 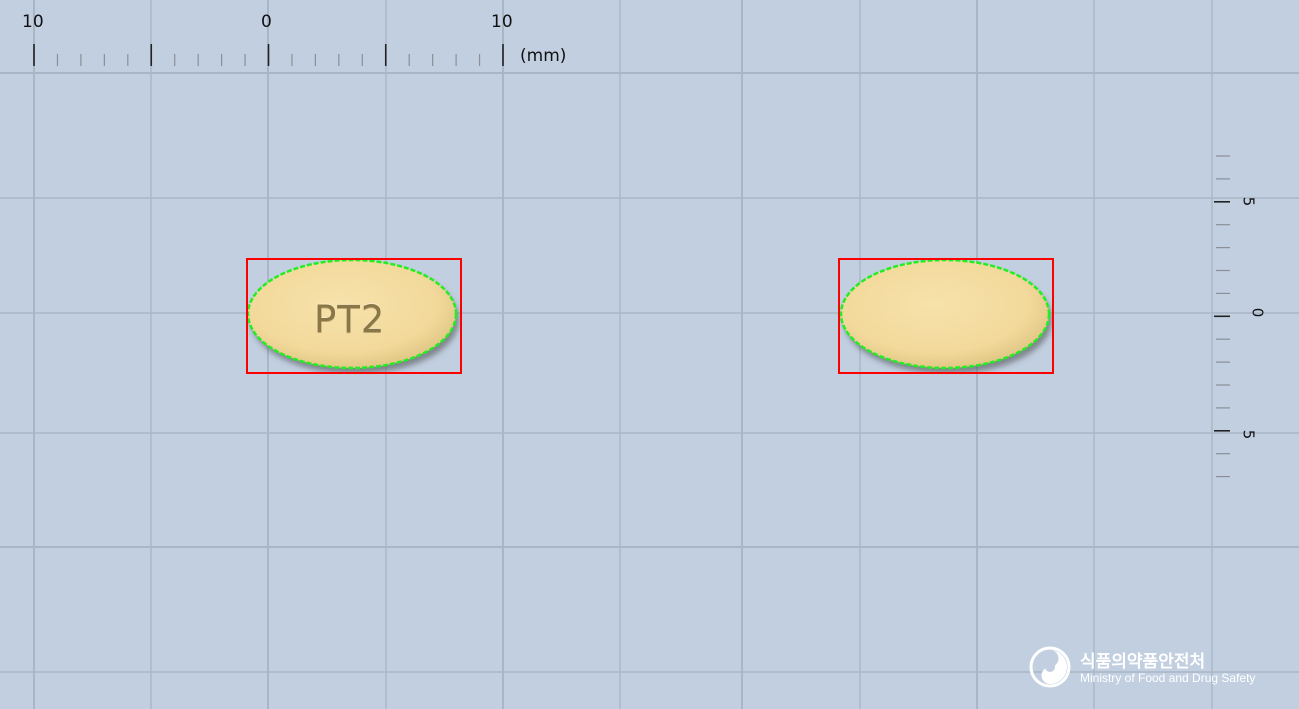 What do you see at coordinates (543, 56) in the screenshot?
I see `top-ruler-unit: (mm)` at bounding box center [543, 56].